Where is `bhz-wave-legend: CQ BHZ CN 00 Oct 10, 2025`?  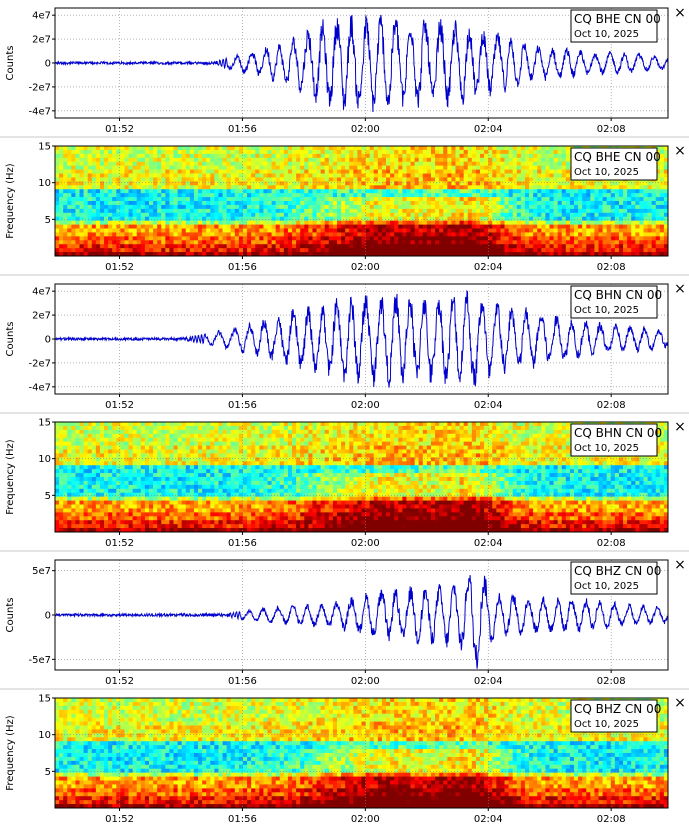
bhz-wave-legend: CQ BHZ CN 00 Oct 10, 2025 is located at coordinates (615, 578).